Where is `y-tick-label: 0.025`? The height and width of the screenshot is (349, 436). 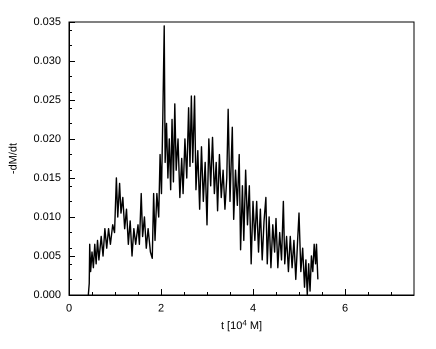 y-tick-label: 0.025 is located at coordinates (47, 100).